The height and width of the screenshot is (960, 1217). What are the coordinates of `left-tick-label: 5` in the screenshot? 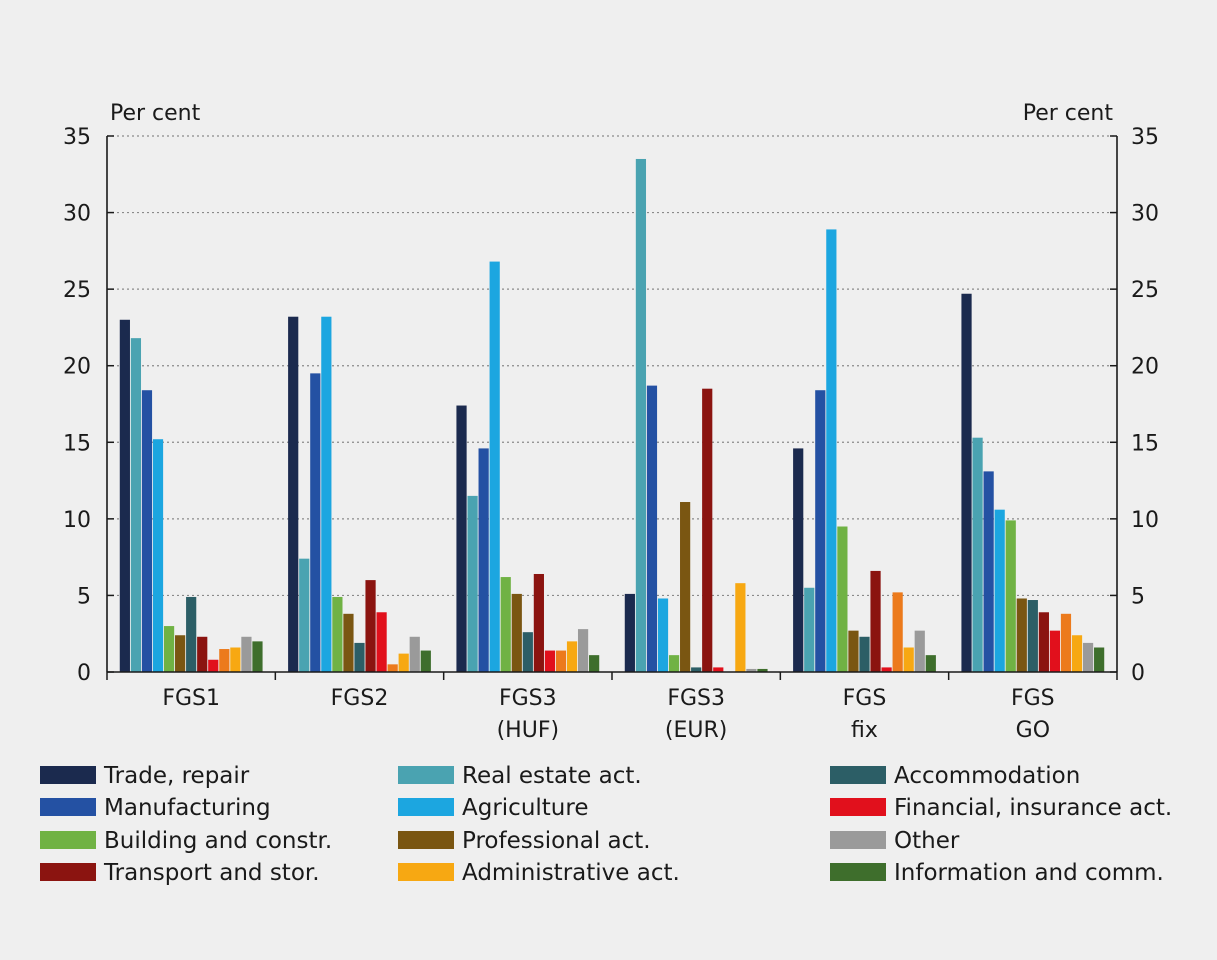 It's located at (84, 596).